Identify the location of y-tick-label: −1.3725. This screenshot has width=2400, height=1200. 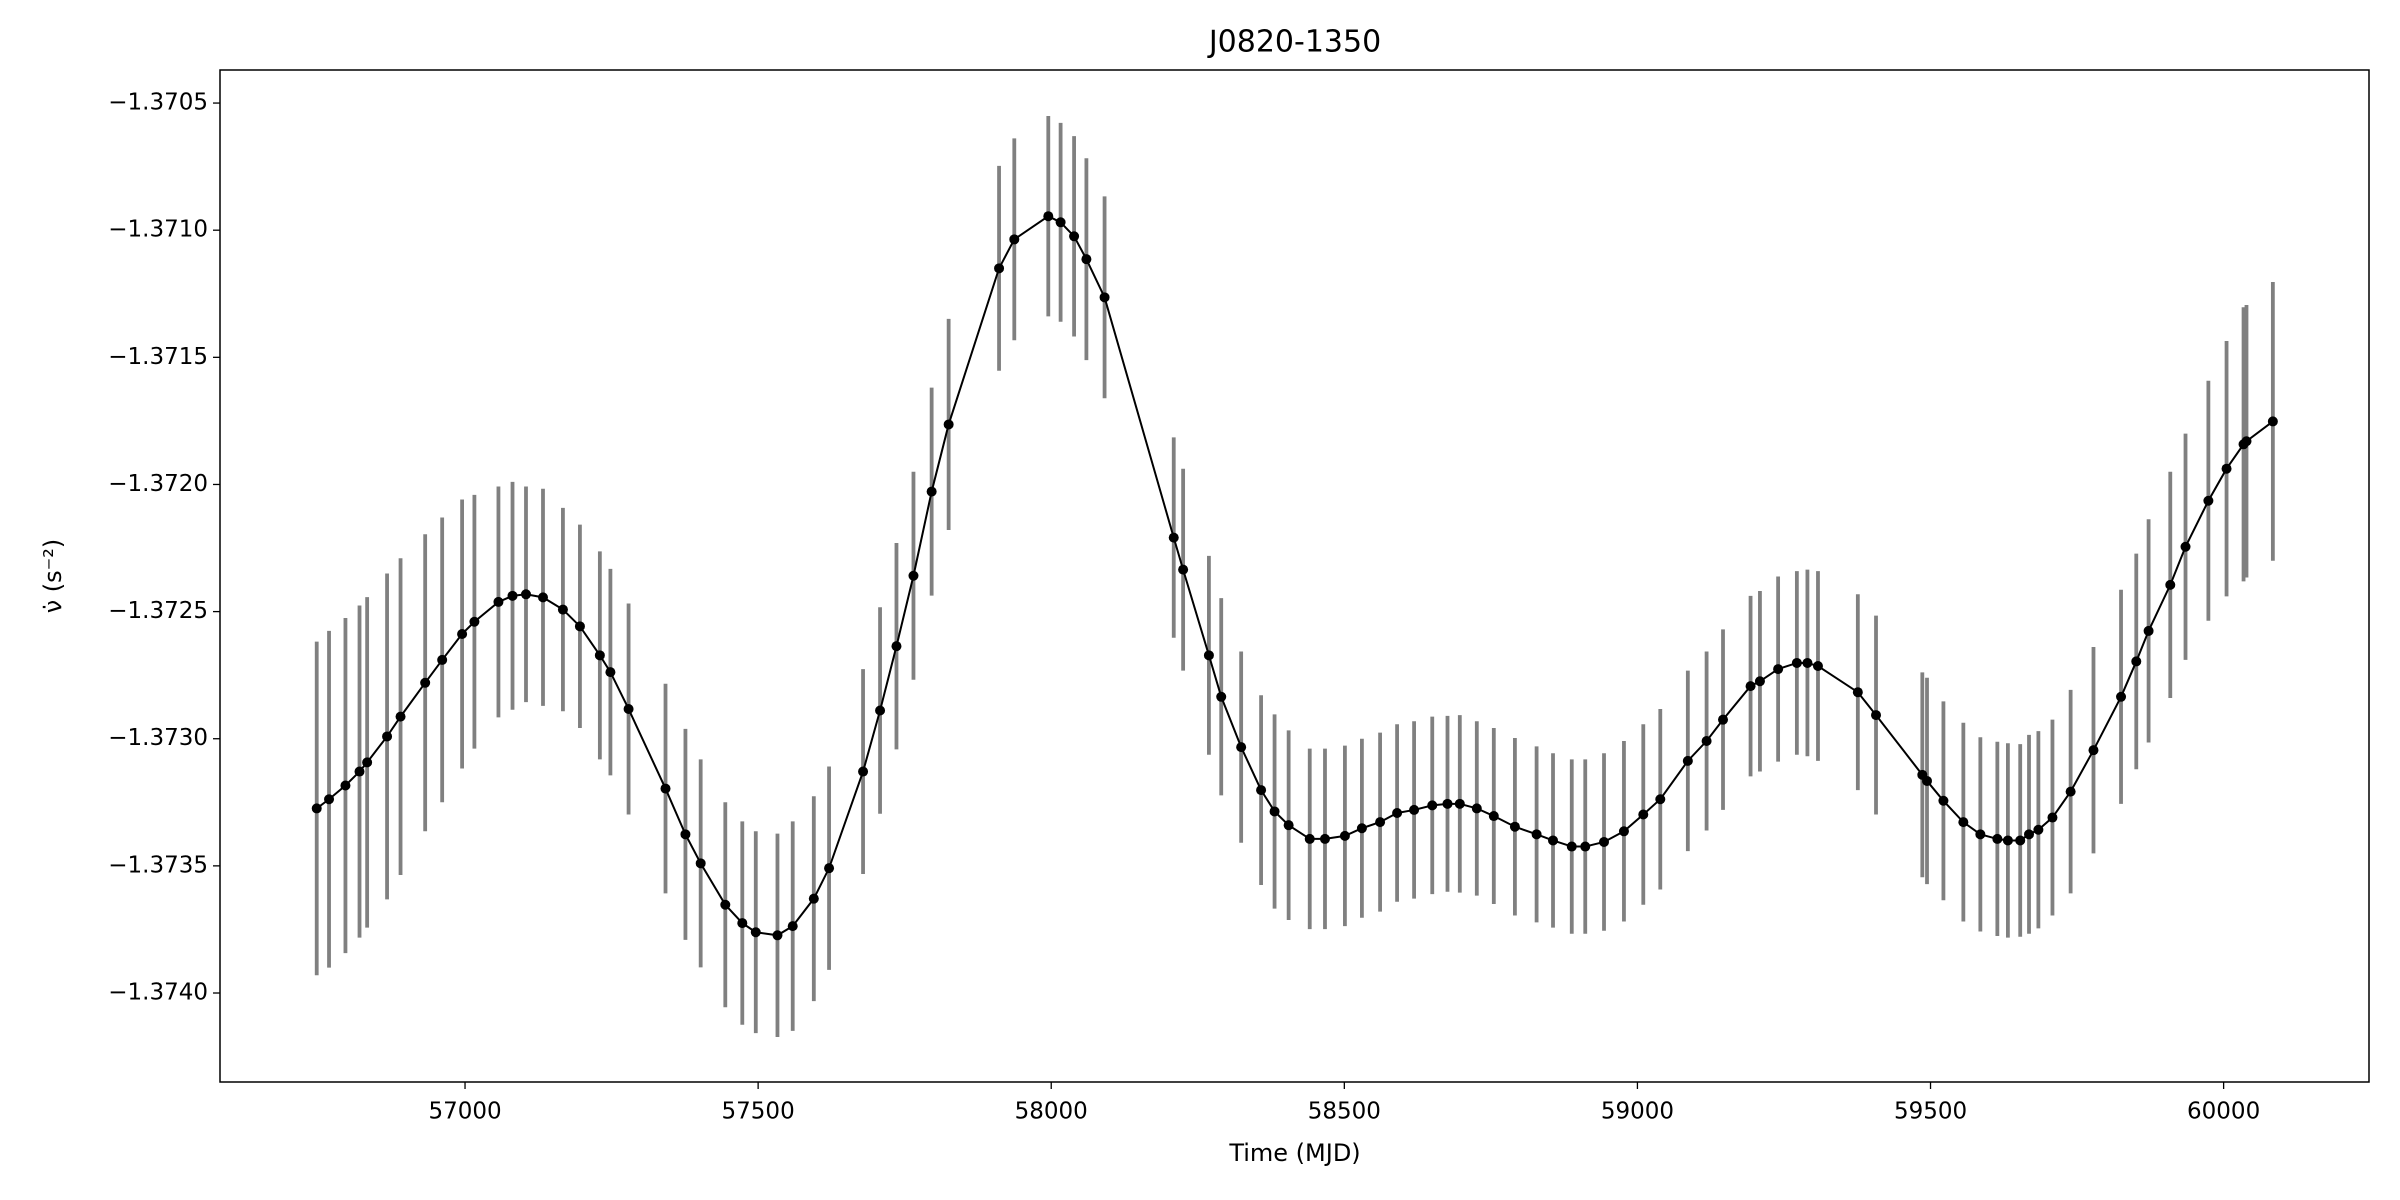
(158, 611).